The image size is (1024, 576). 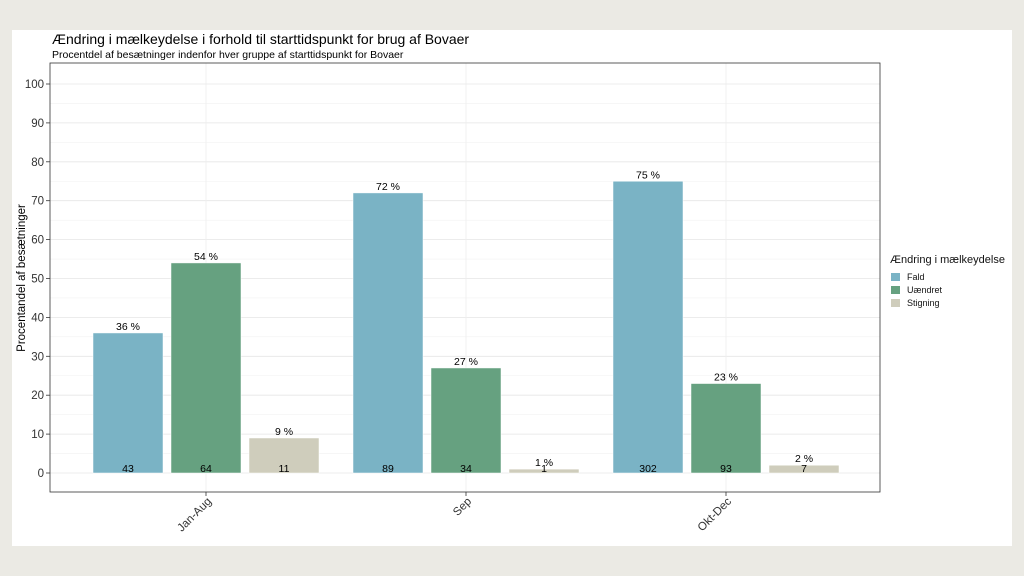 I want to click on bar-stigning-sep, so click(x=544, y=471).